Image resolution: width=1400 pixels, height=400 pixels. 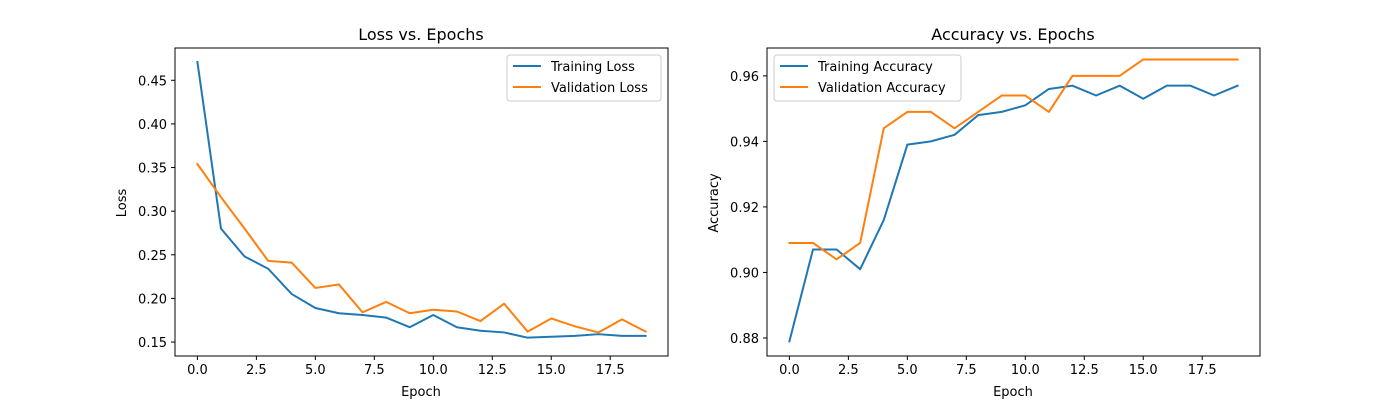 What do you see at coordinates (714, 203) in the screenshot?
I see `y-axis-label: Accuracy` at bounding box center [714, 203].